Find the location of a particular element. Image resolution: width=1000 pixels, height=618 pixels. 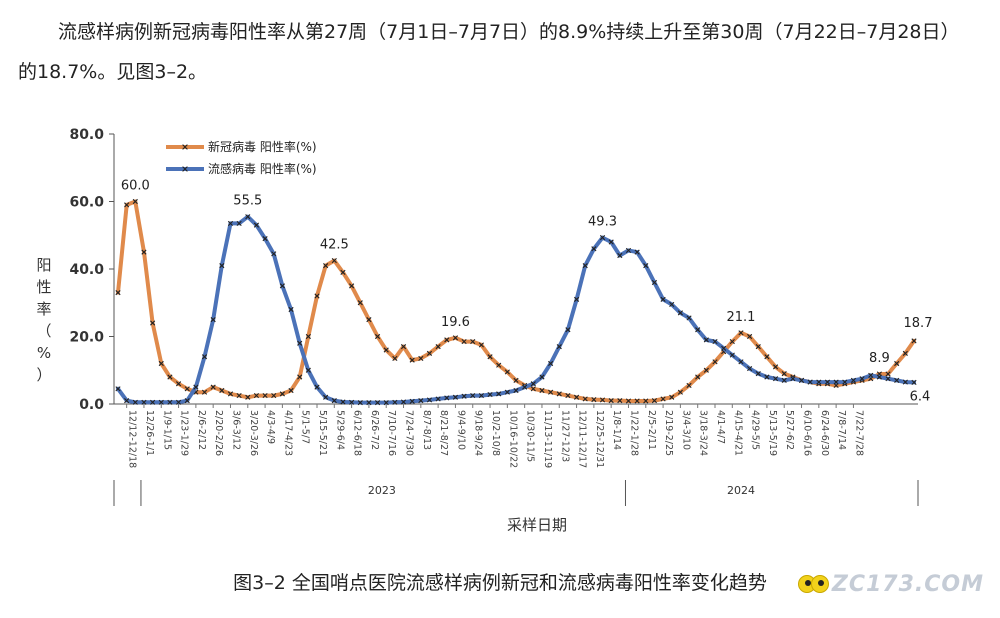

chart-legend: 新冠病毒 阳性率(%) 流感病毒 阳性率(%) is located at coordinates (241, 157).